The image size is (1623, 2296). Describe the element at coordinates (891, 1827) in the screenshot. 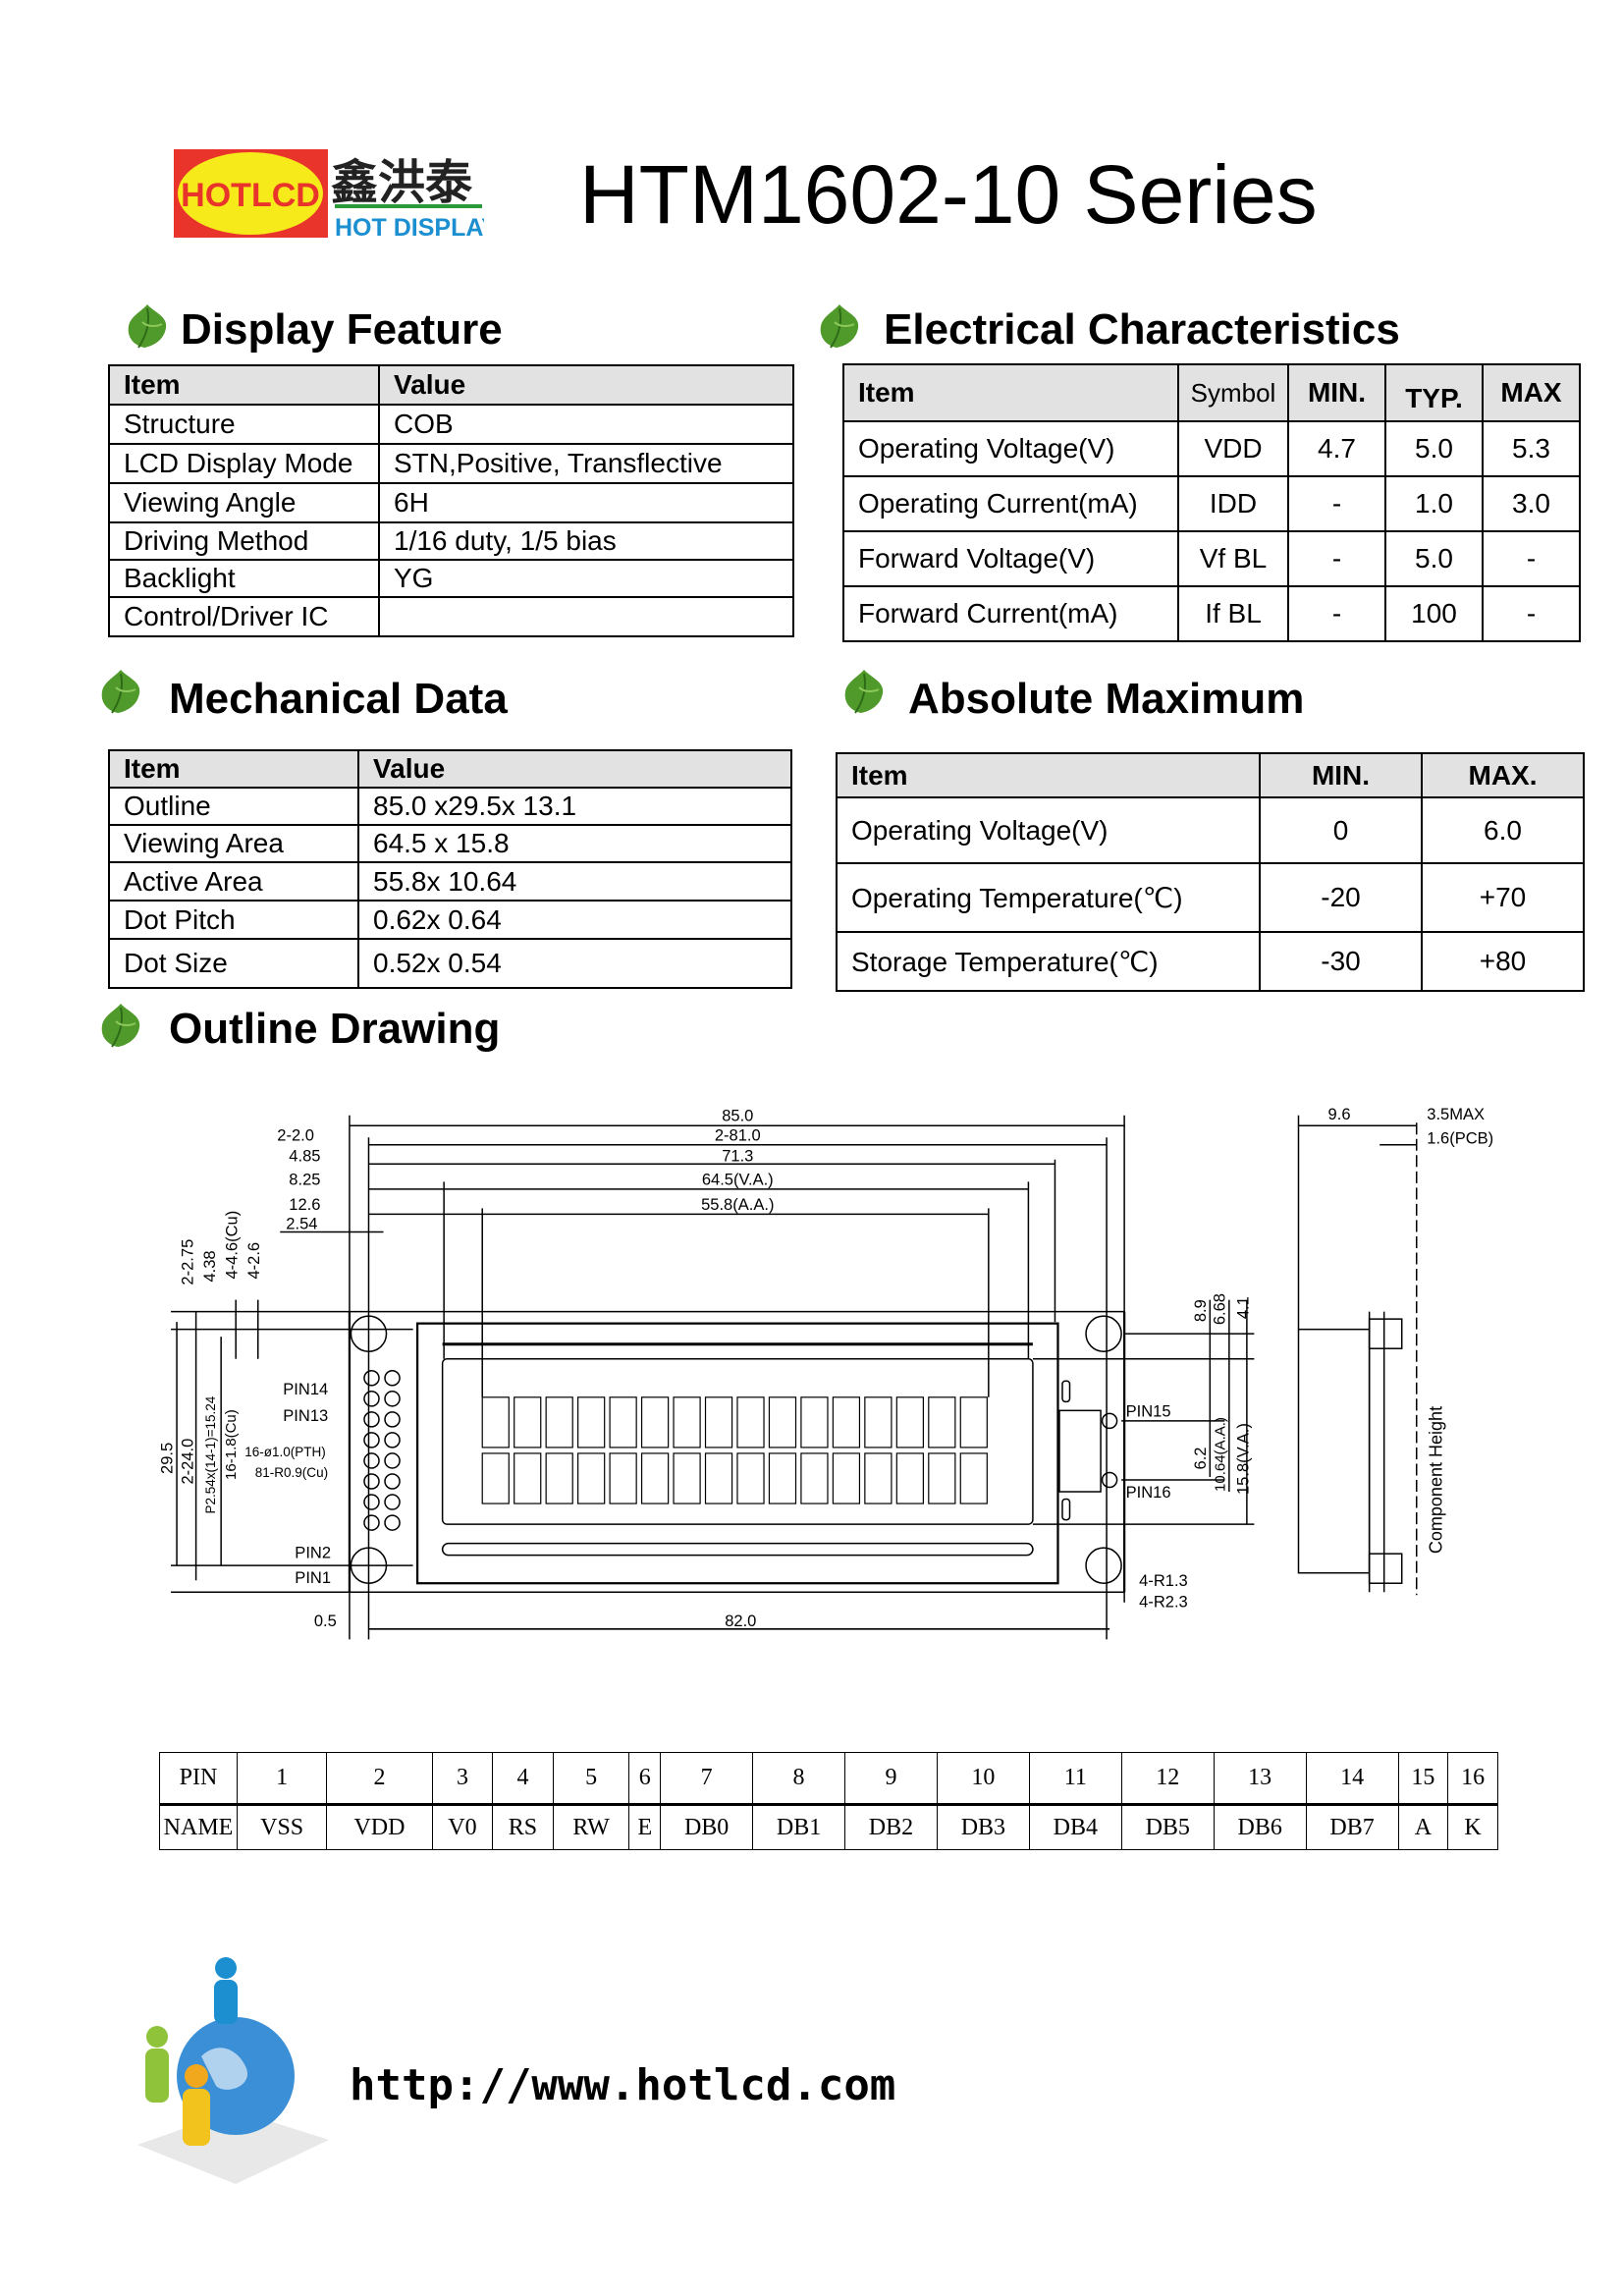

I see `pin-name: DB2` at that location.